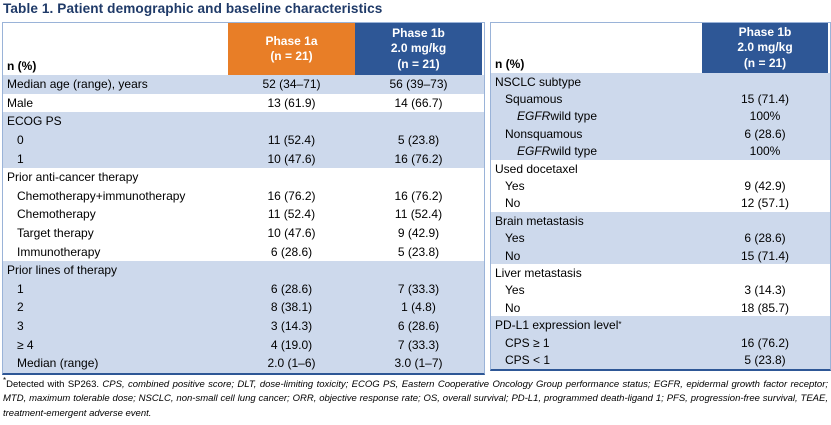 This screenshot has width=831, height=425. Describe the element at coordinates (73, 177) in the screenshot. I see `row-label: Prior anti-cancer therapy` at that location.